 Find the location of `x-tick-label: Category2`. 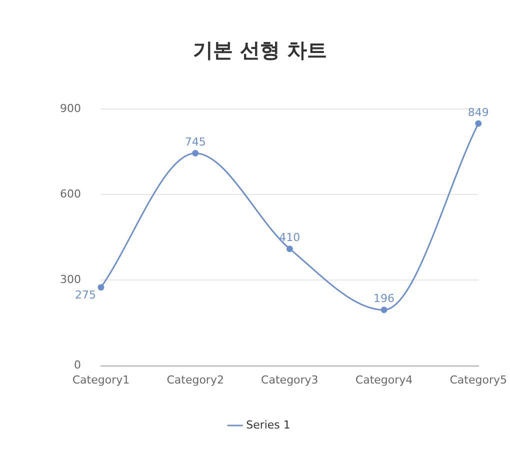

x-tick-label: Category2 is located at coordinates (195, 379).